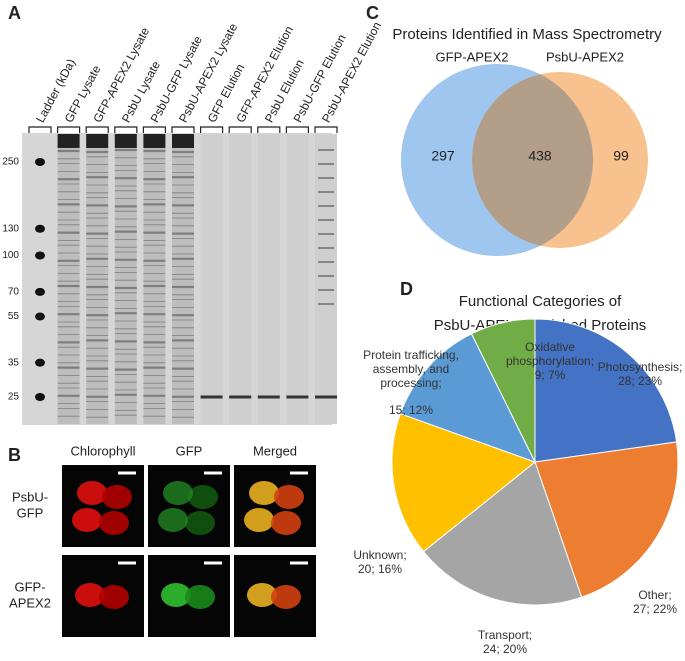 The image size is (685, 661). I want to click on marker-label: 70, so click(14, 292).